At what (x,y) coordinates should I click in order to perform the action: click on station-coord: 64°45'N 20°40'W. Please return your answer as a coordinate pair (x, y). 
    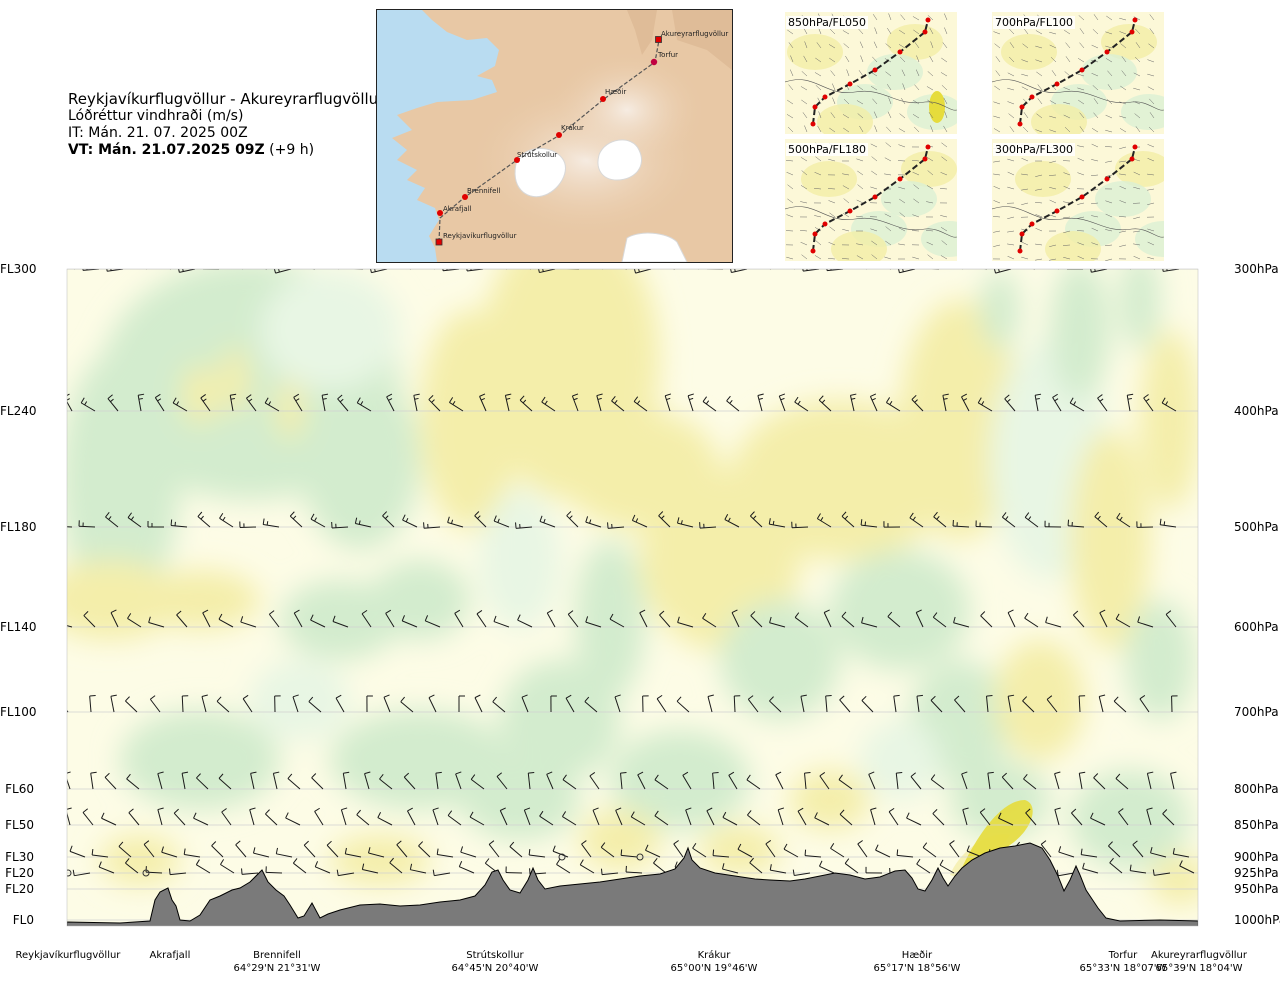
    Looking at the image, I should click on (495, 968).